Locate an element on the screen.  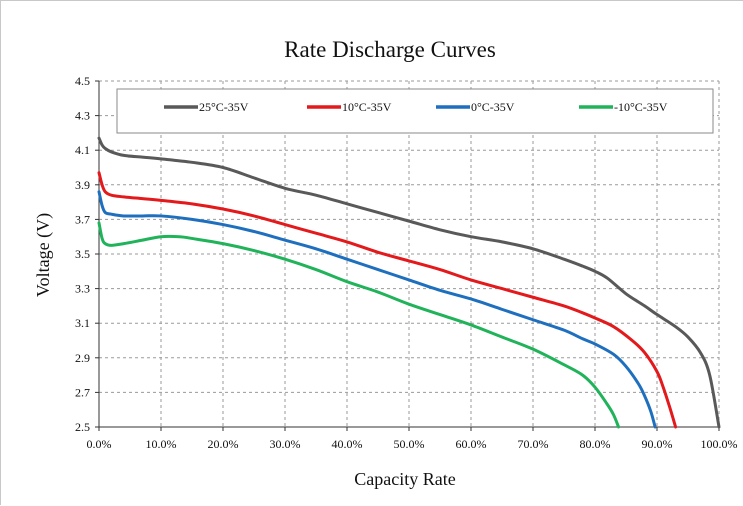
x-tick-label: 30.0% is located at coordinates (285, 444).